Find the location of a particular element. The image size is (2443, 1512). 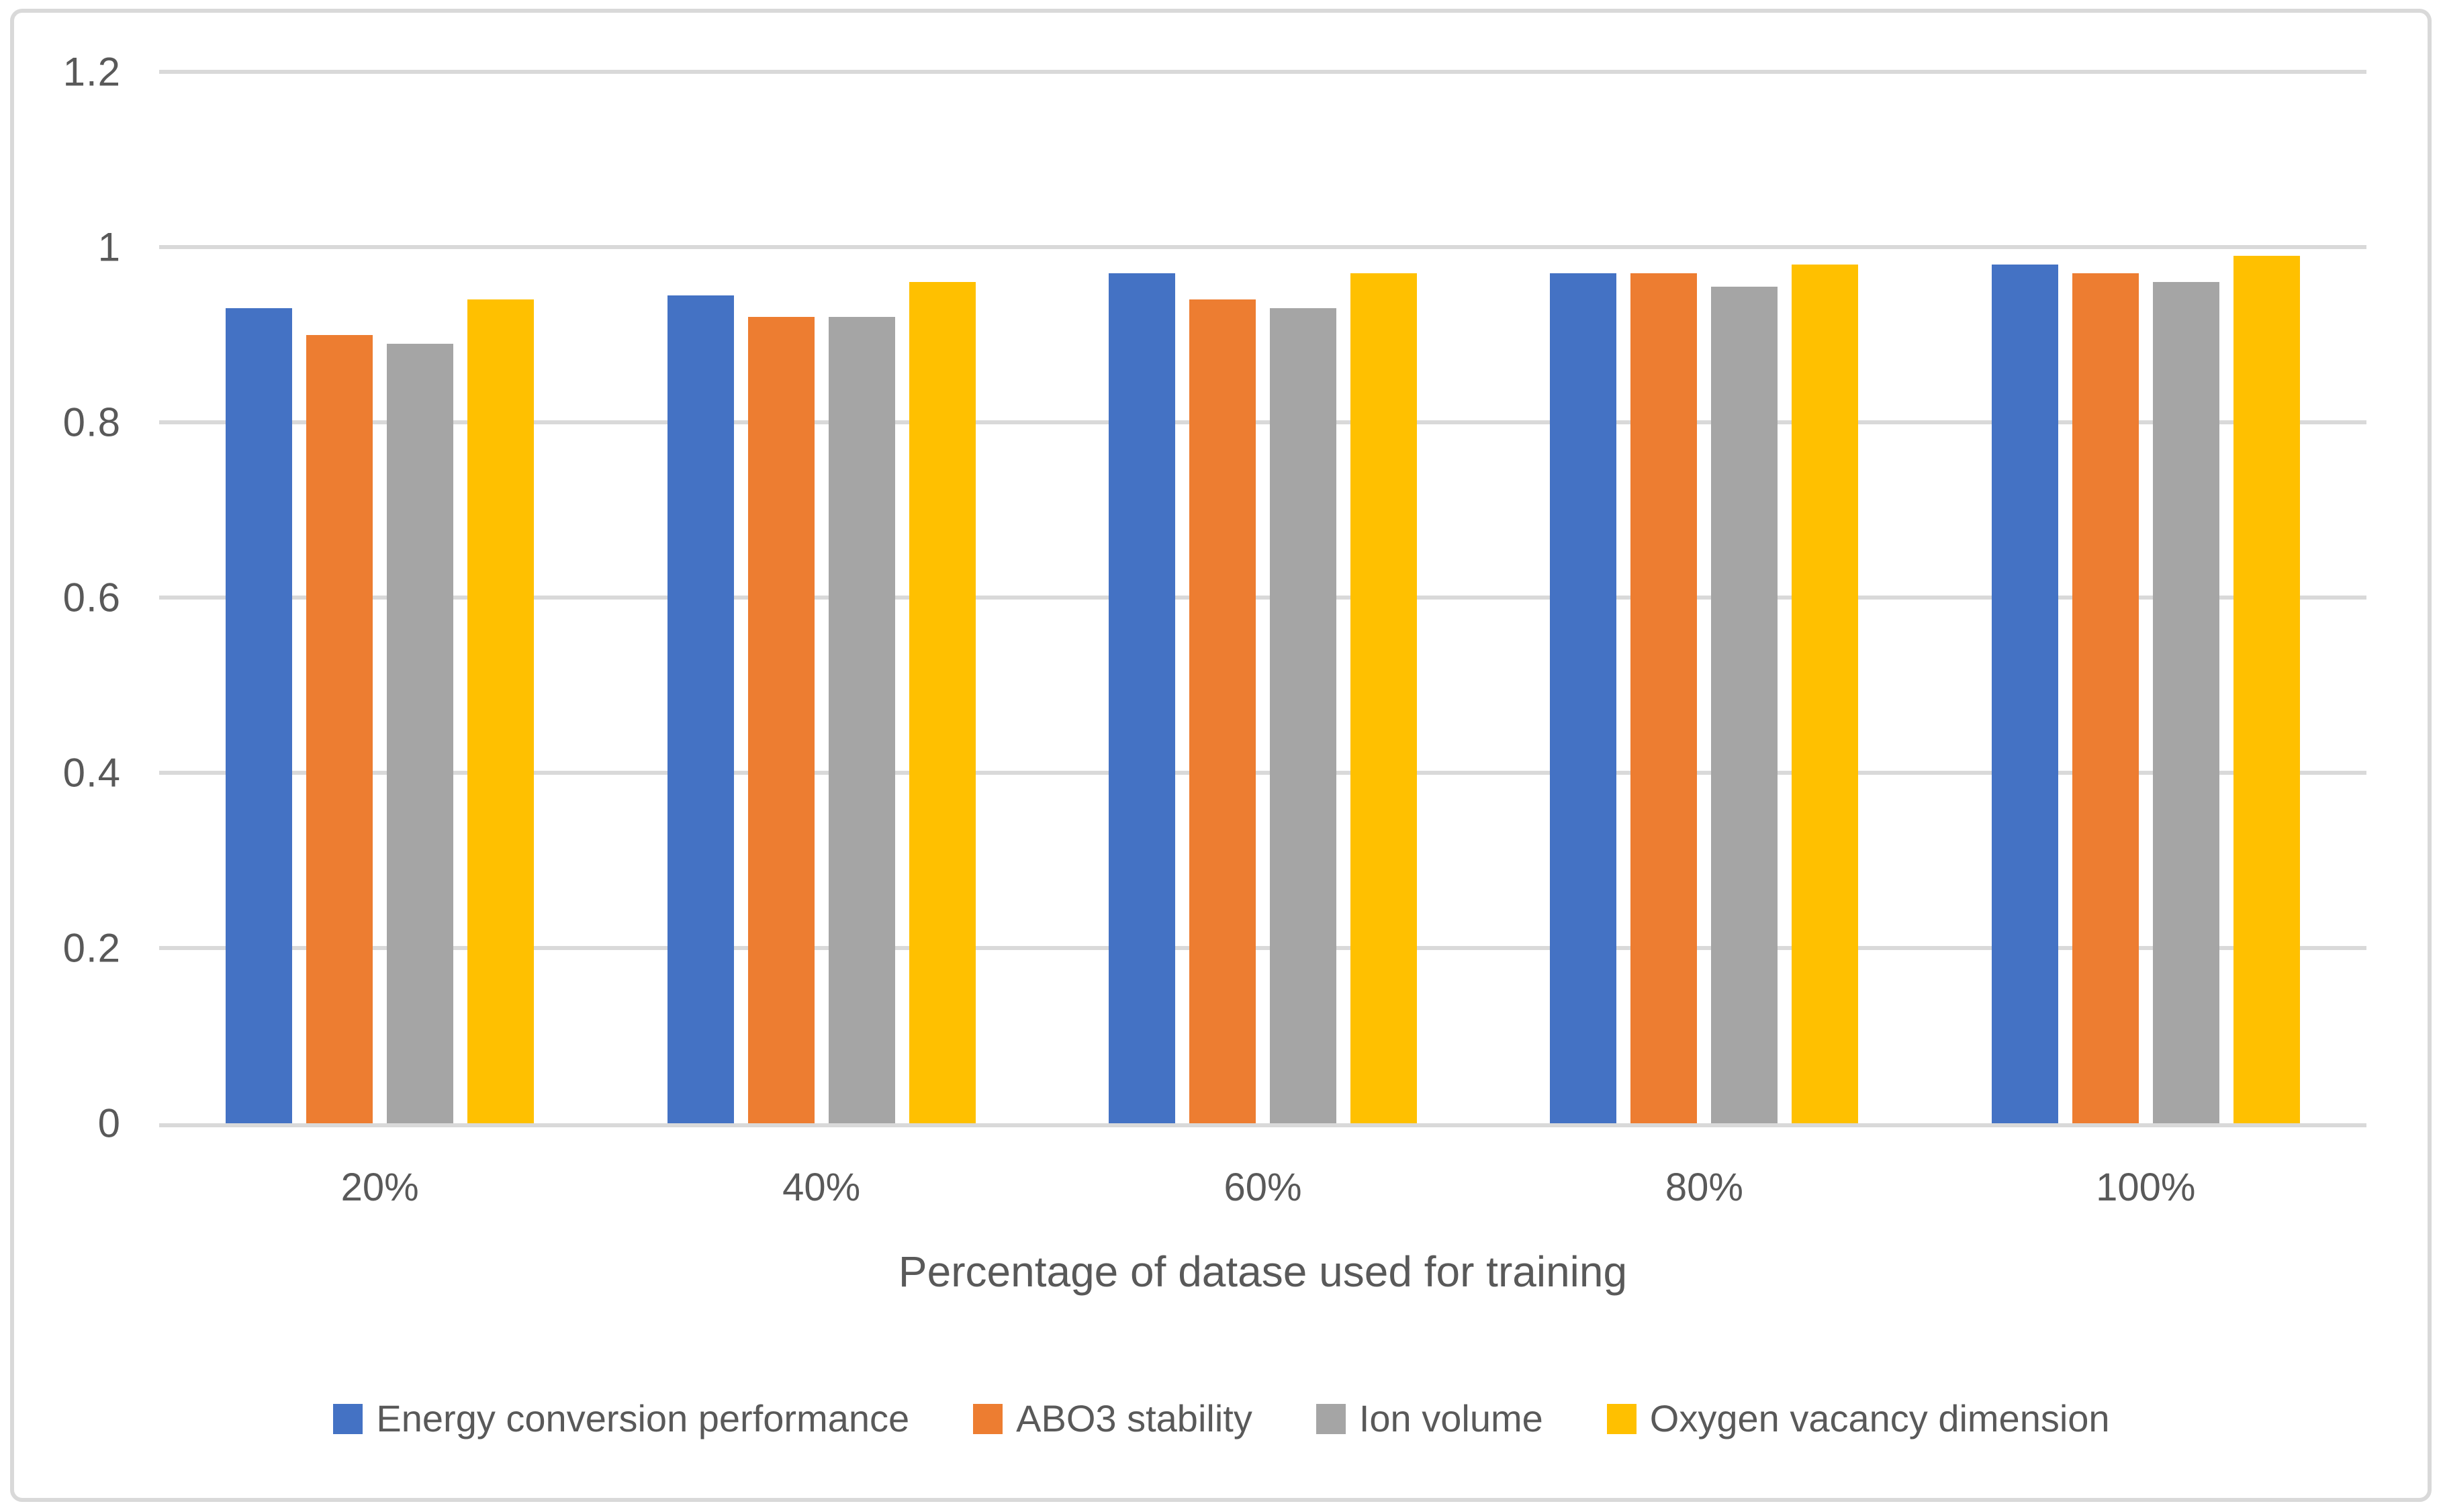

x-axis-tick-label: 80% is located at coordinates (1704, 1187).